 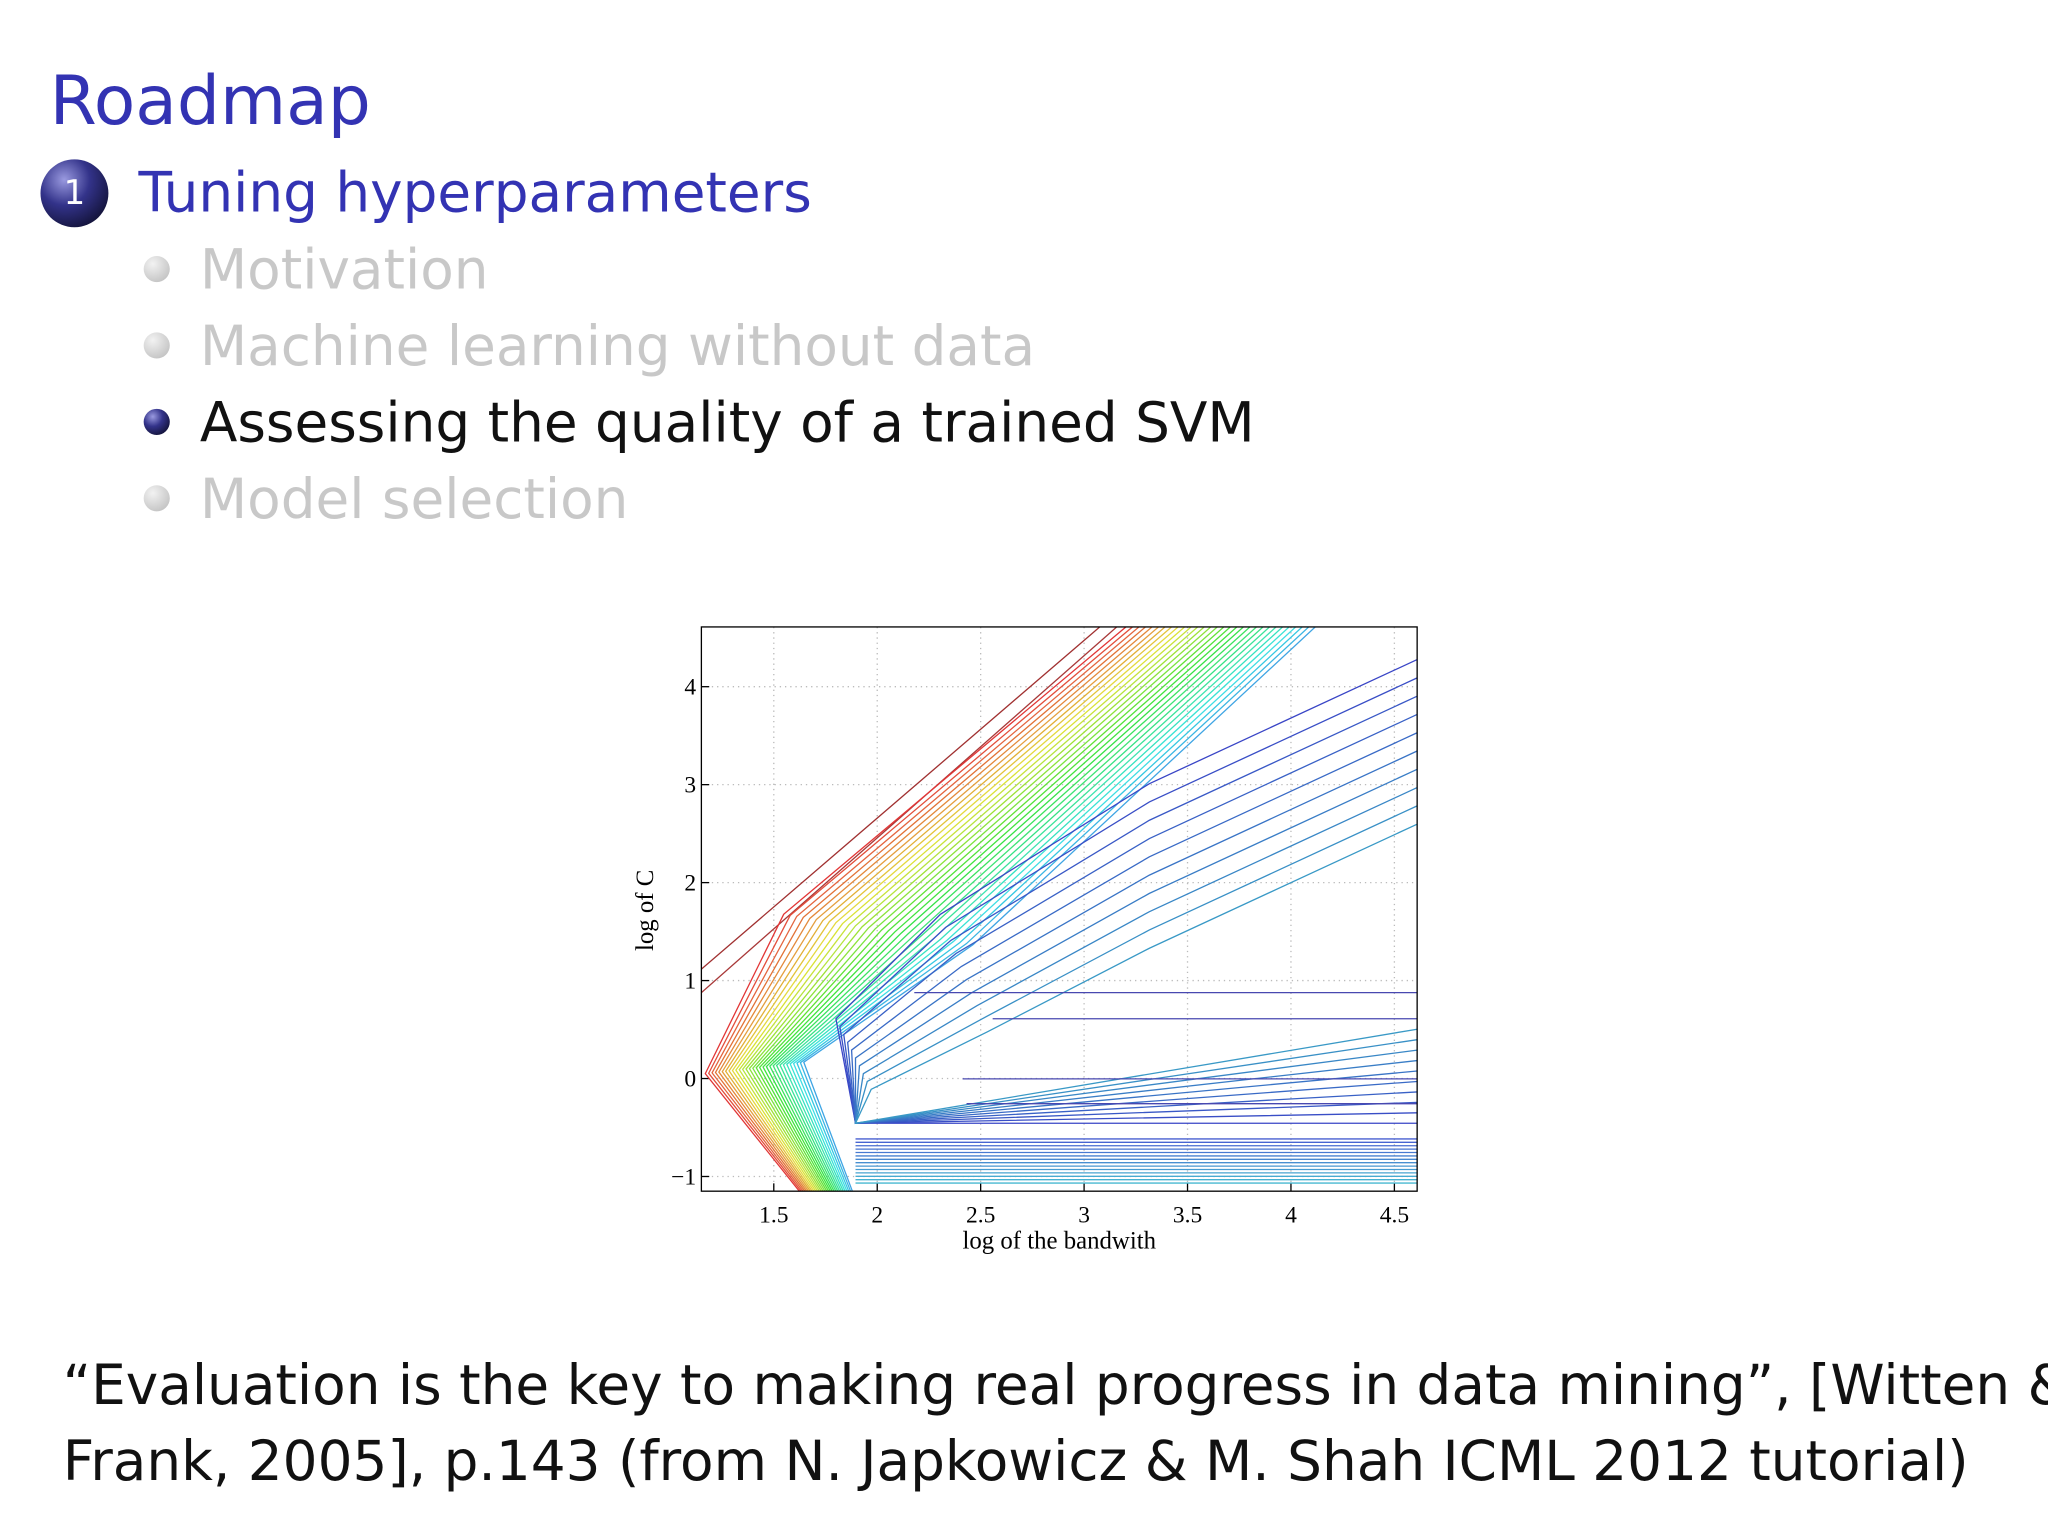 I want to click on section-title: Tuning hyperparameters, so click(x=474, y=193).